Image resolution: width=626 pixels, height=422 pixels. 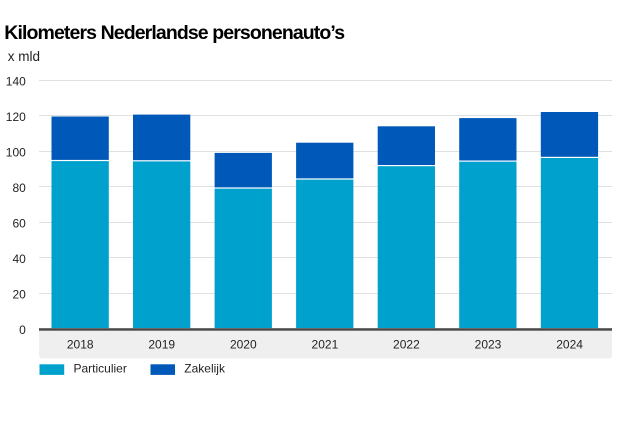 What do you see at coordinates (406, 345) in the screenshot?
I see `svg-text: 2022` at bounding box center [406, 345].